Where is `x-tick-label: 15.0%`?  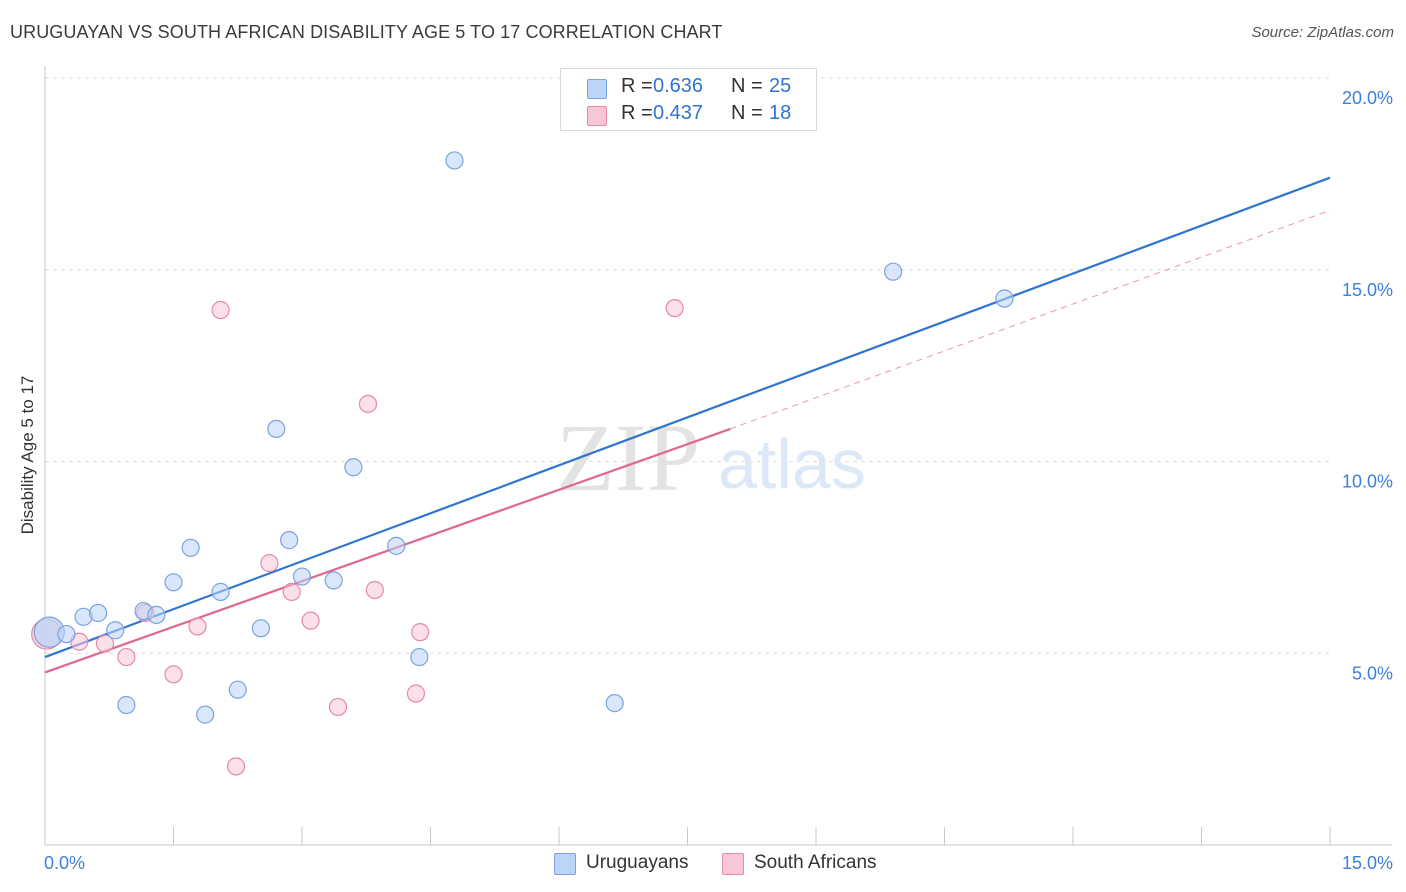
x-tick-label: 15.0% is located at coordinates (1367, 863).